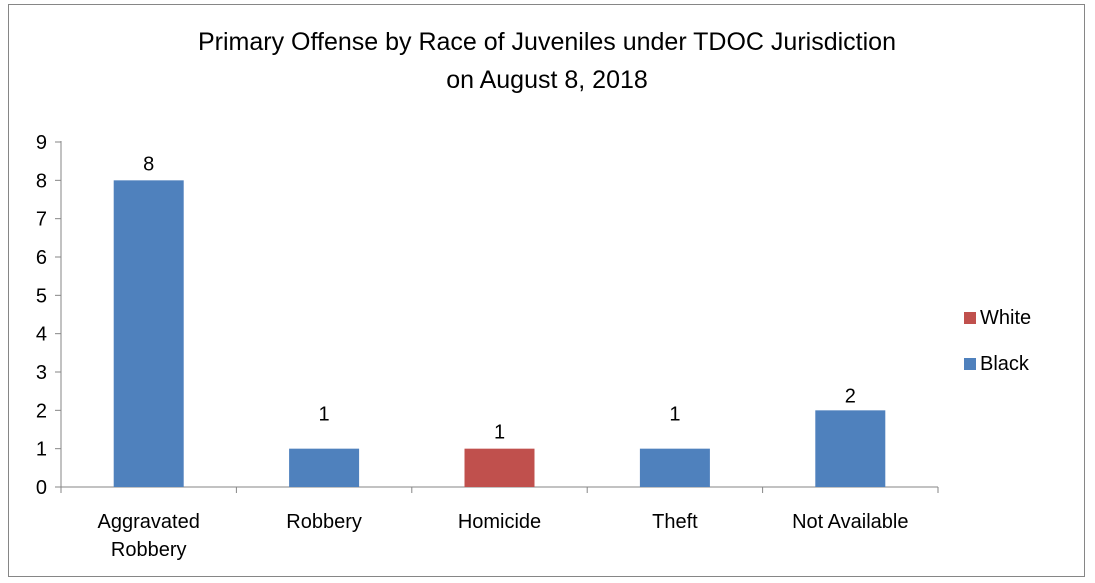 The height and width of the screenshot is (583, 1095). Describe the element at coordinates (41, 335) in the screenshot. I see `y-tick-label: 4` at that location.